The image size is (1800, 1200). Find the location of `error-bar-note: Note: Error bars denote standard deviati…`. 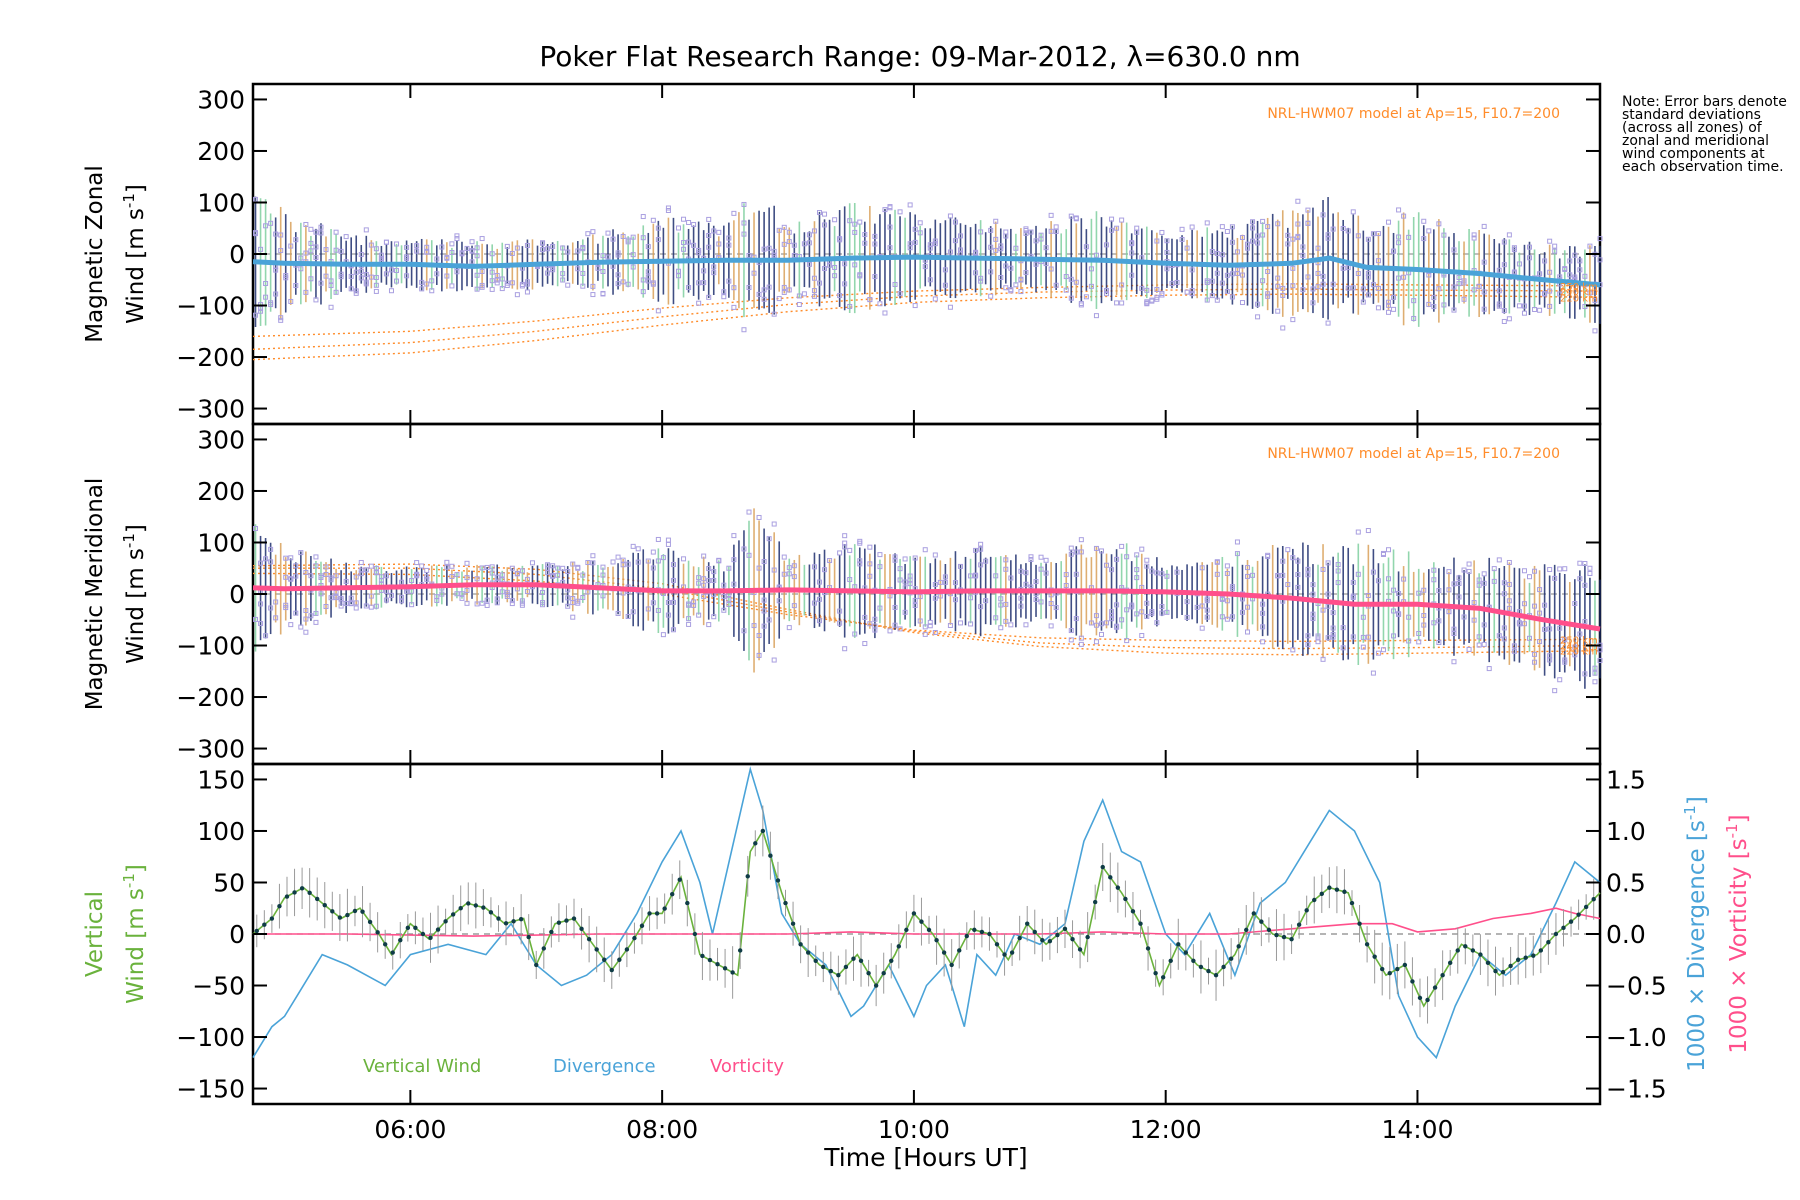

error-bar-note: Note: Error bars denote standard deviati… is located at coordinates (1704, 134).